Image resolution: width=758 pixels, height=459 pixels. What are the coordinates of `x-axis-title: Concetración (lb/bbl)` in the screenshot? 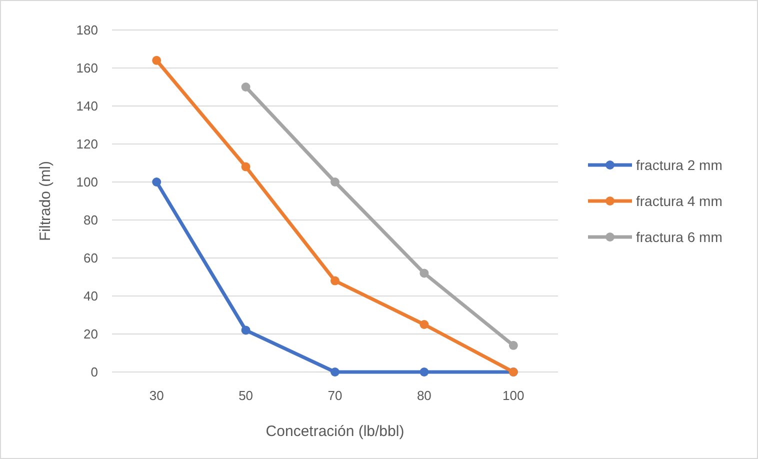 It's located at (335, 431).